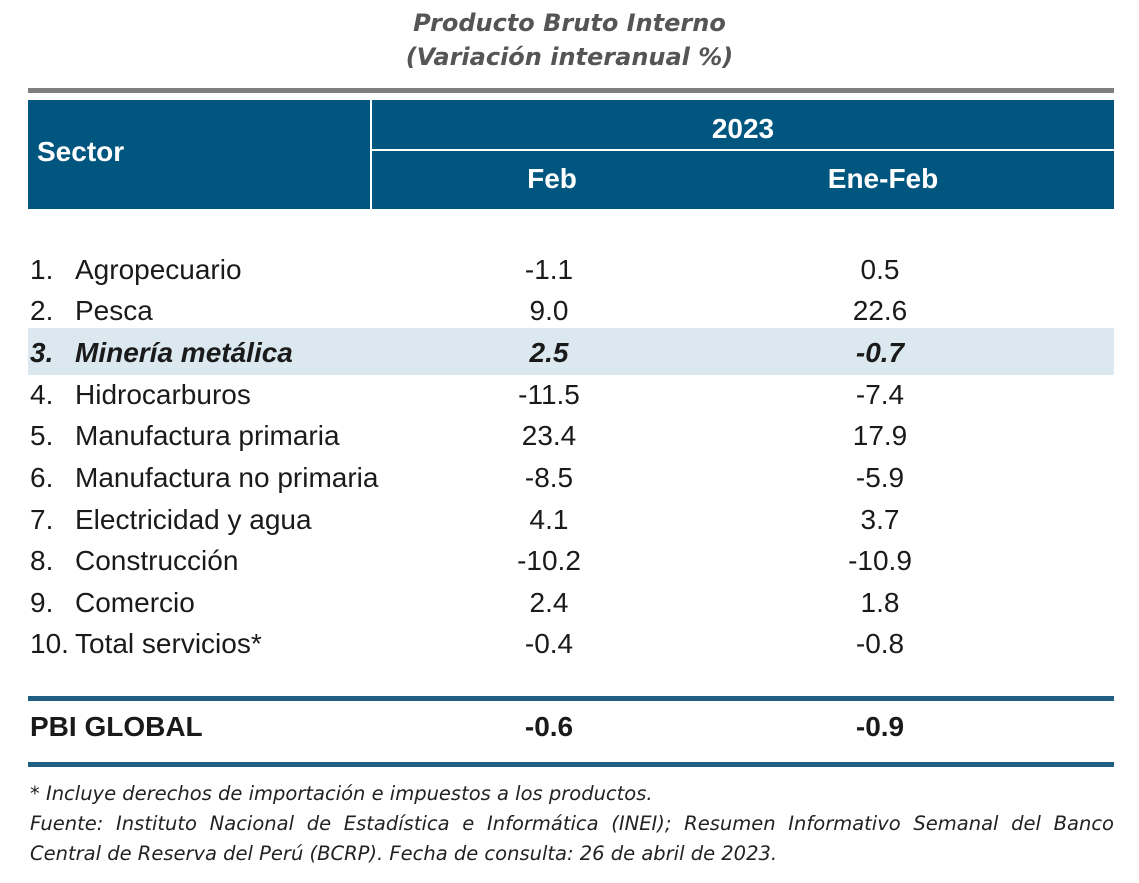 The height and width of the screenshot is (883, 1139). Describe the element at coordinates (193, 519) in the screenshot. I see `row-label: Electricidad y agua` at that location.